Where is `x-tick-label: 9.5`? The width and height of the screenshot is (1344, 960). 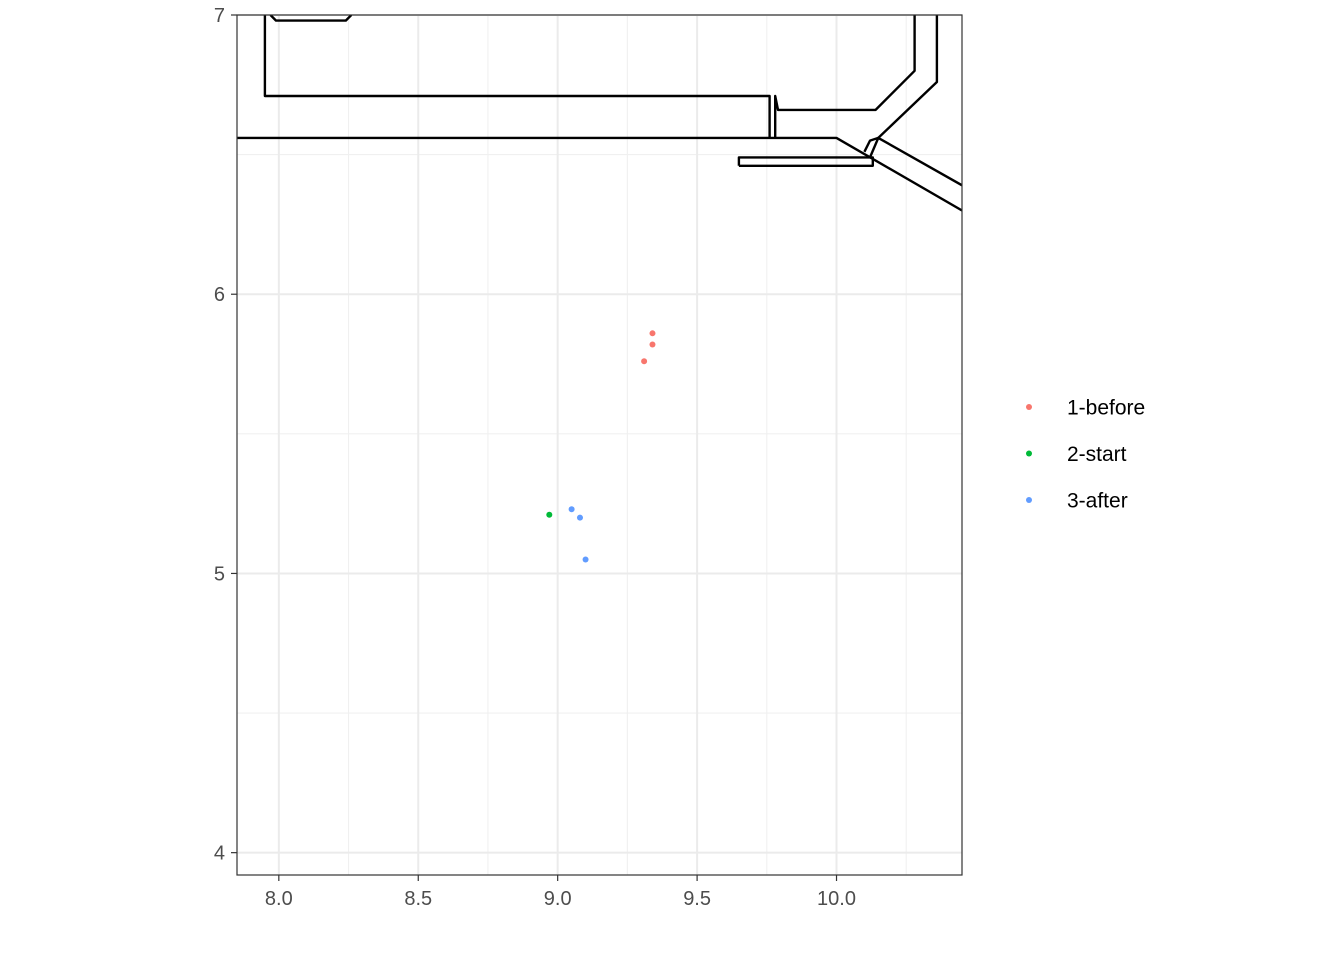
x-tick-label: 9.5 is located at coordinates (697, 899).